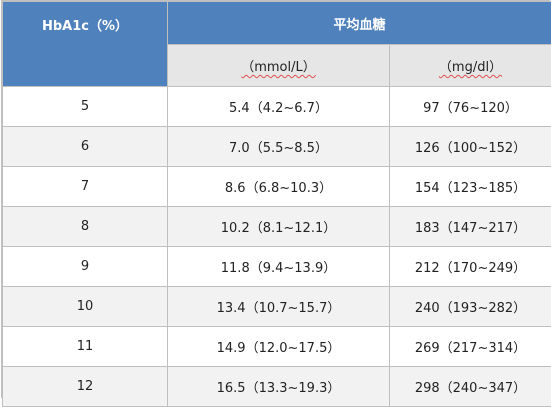  I want to click on table-row: 9 11.8（9.4~13.9） 212（170~249）, so click(277, 267).